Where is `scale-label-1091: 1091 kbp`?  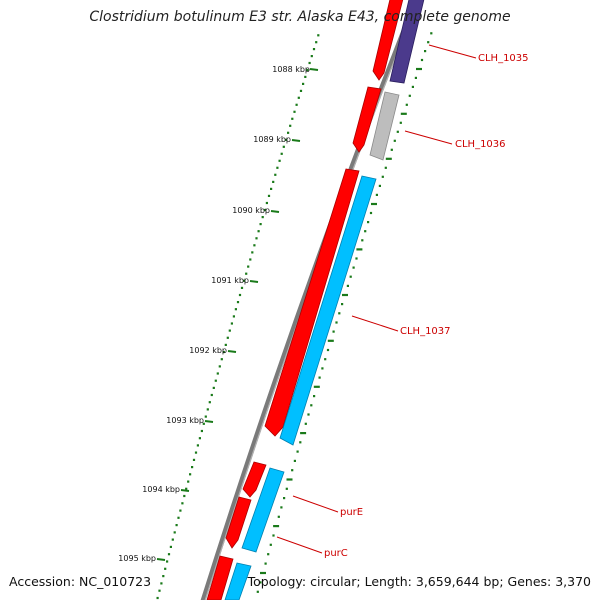 scale-label-1091: 1091 kbp is located at coordinates (230, 280).